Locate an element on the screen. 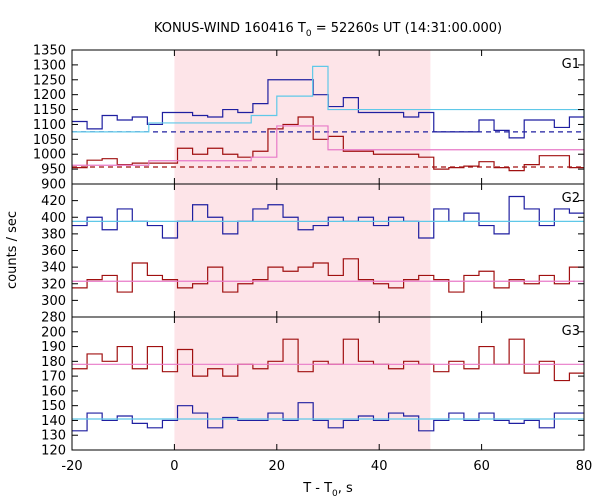  y-tick-label-G1: 1250 is located at coordinates (49, 80).